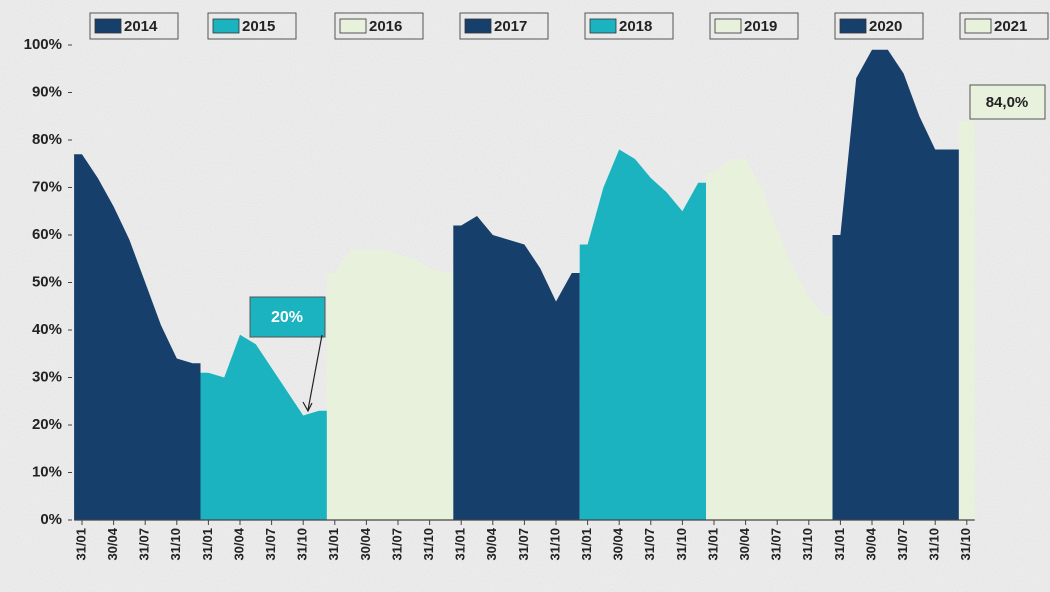 This screenshot has width=1050, height=592. Describe the element at coordinates (47, 139) in the screenshot. I see `y-tick-label: 80%` at that location.